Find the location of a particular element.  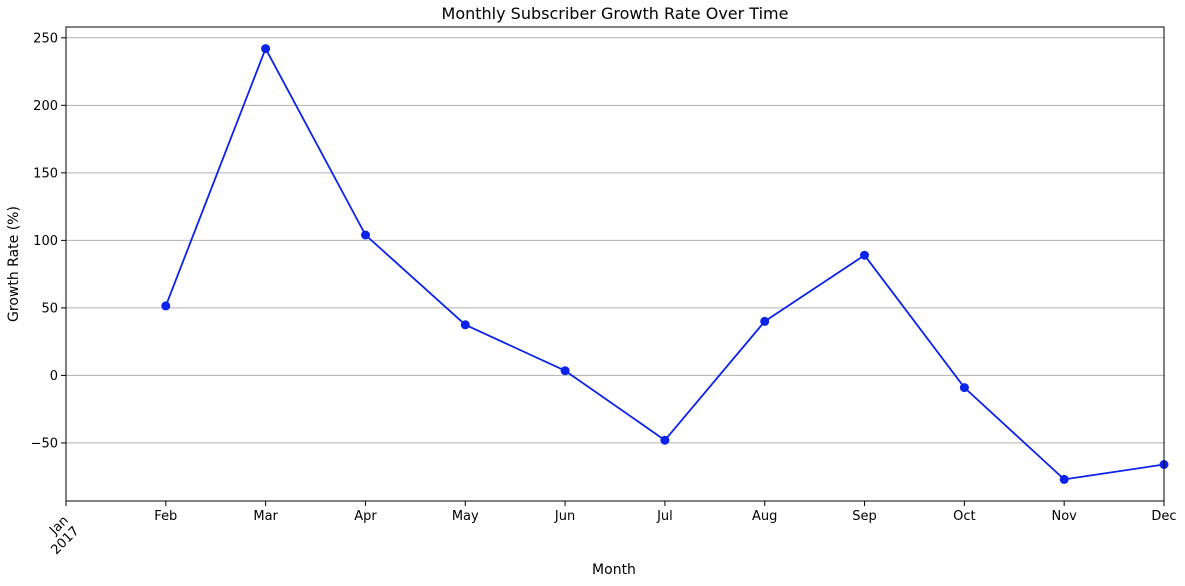

x-tick-label: Feb is located at coordinates (165, 516).